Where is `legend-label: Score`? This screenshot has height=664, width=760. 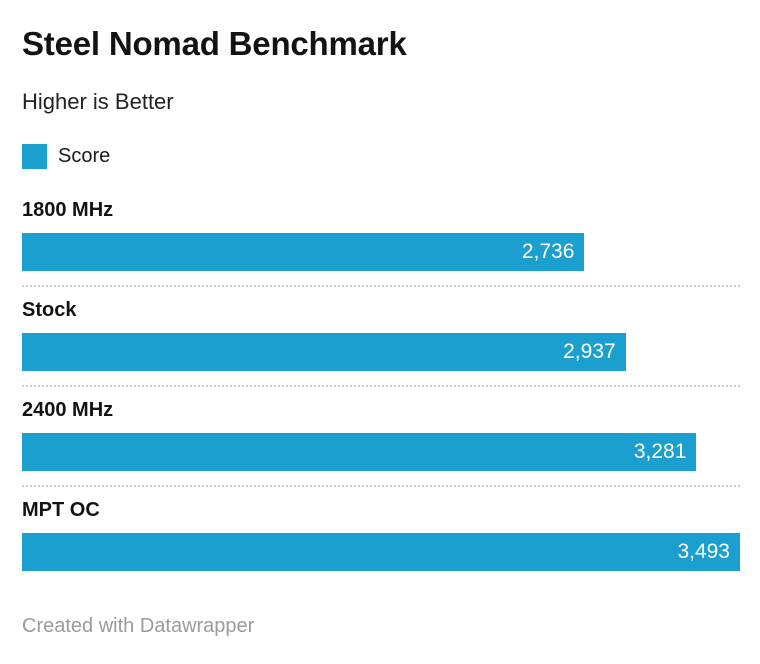 legend-label: Score is located at coordinates (84, 156).